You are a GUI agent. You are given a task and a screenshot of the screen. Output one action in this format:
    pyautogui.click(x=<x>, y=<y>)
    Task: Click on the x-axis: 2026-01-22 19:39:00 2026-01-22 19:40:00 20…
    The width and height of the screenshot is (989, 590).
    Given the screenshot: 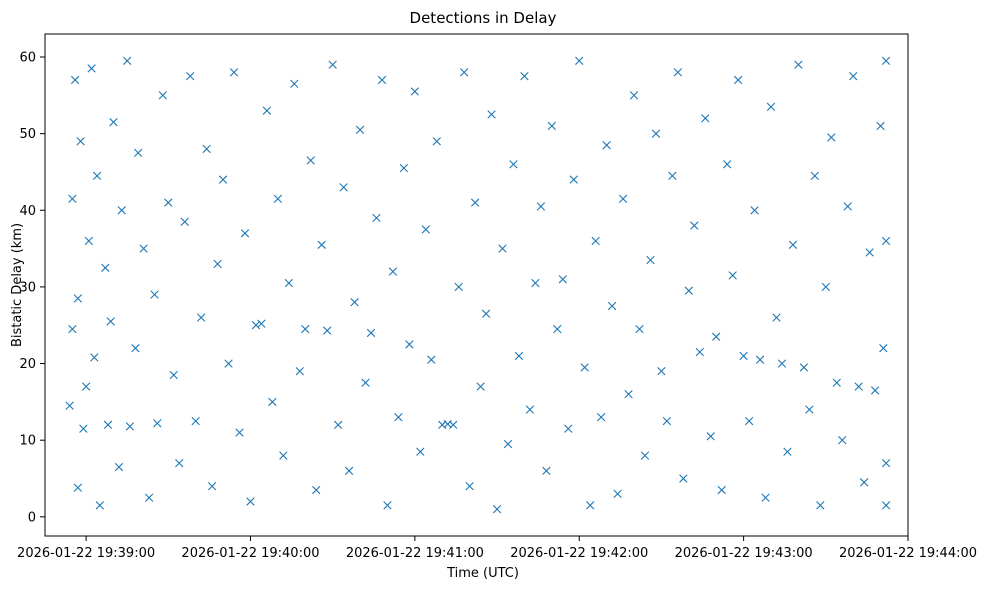 What is the action you would take?
    pyautogui.click(x=497, y=548)
    